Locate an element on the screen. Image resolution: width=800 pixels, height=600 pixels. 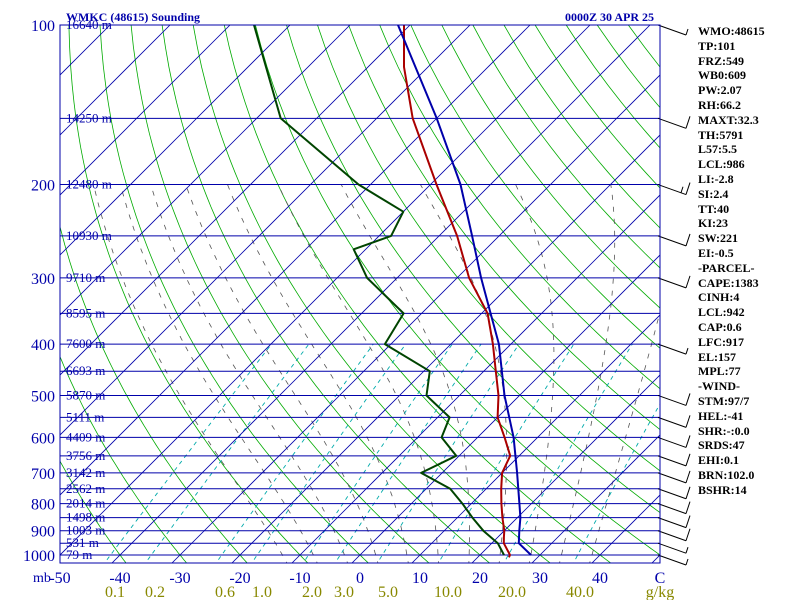
temperature-tick-label: -40 is located at coordinates (119, 578).